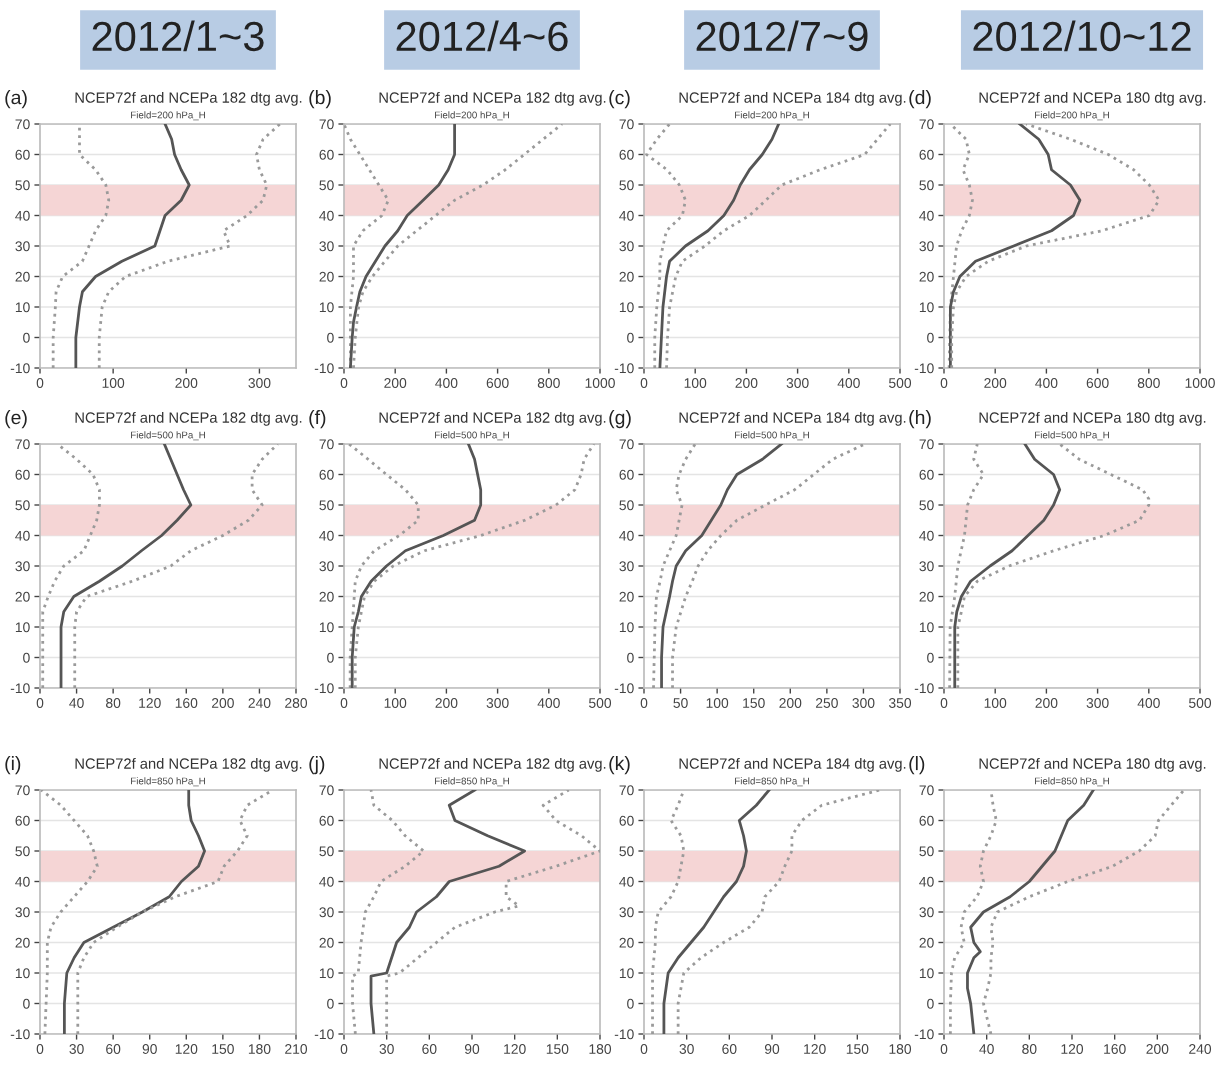 The width and height of the screenshot is (1228, 1076). Describe the element at coordinates (920, 99) in the screenshot. I see `text: (d)` at that location.